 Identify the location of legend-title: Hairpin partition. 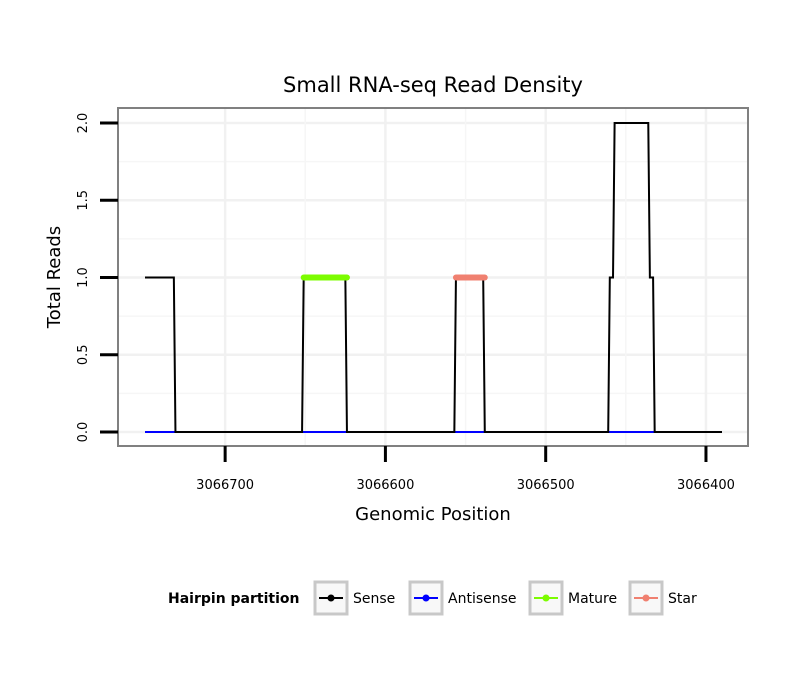
(233, 599).